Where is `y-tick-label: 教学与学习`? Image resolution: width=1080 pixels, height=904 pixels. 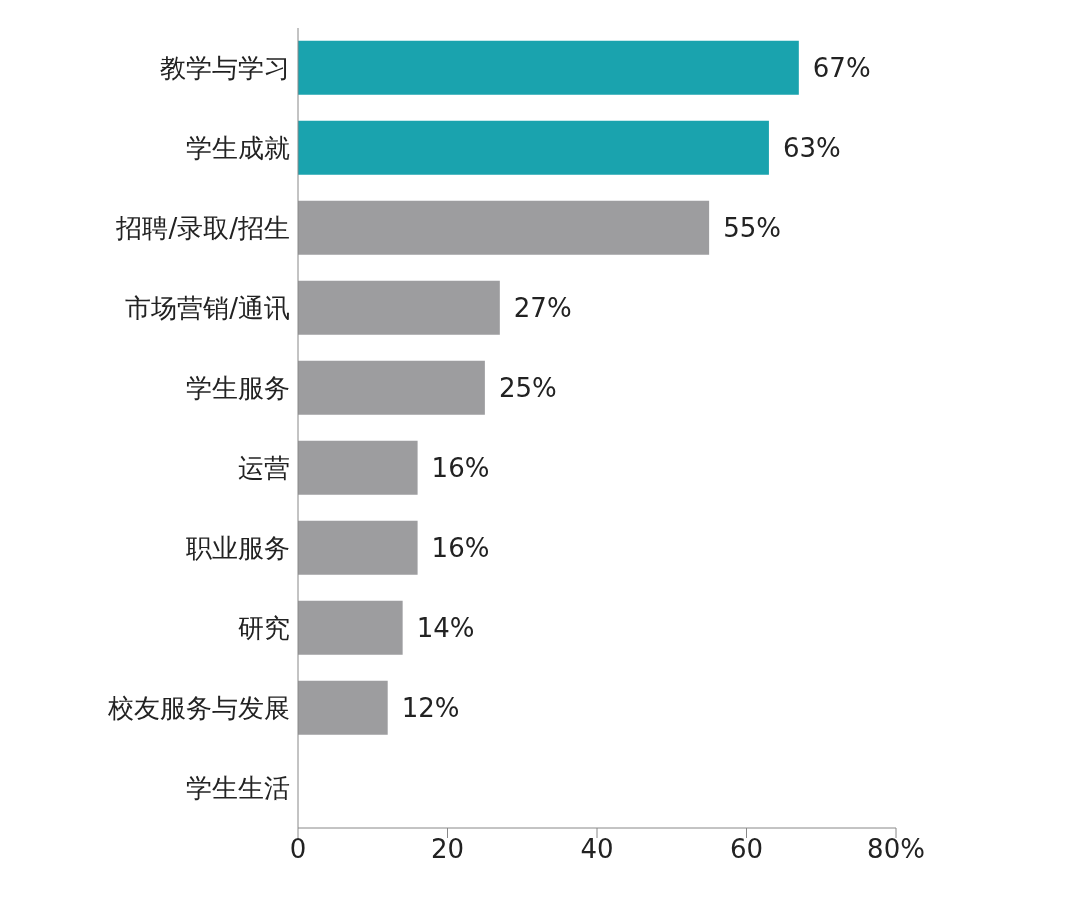
y-tick-label: 教学与学习 is located at coordinates (225, 68).